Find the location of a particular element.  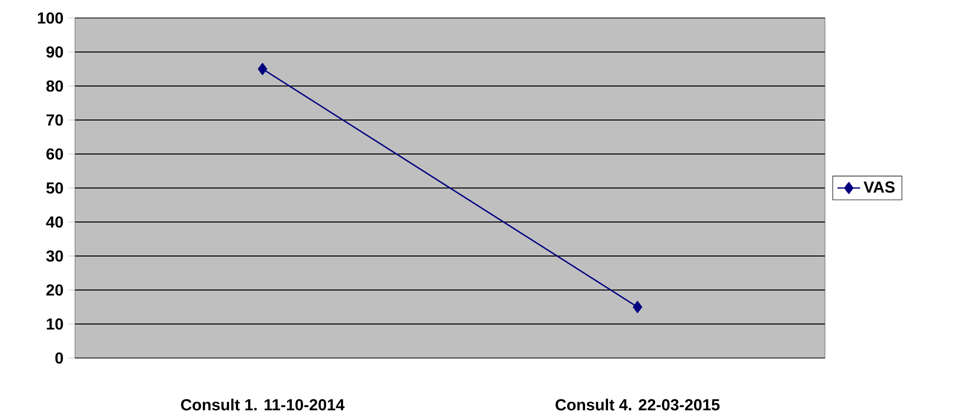

x-tick-label: Consult 4. 22-03-2015 is located at coordinates (638, 404).